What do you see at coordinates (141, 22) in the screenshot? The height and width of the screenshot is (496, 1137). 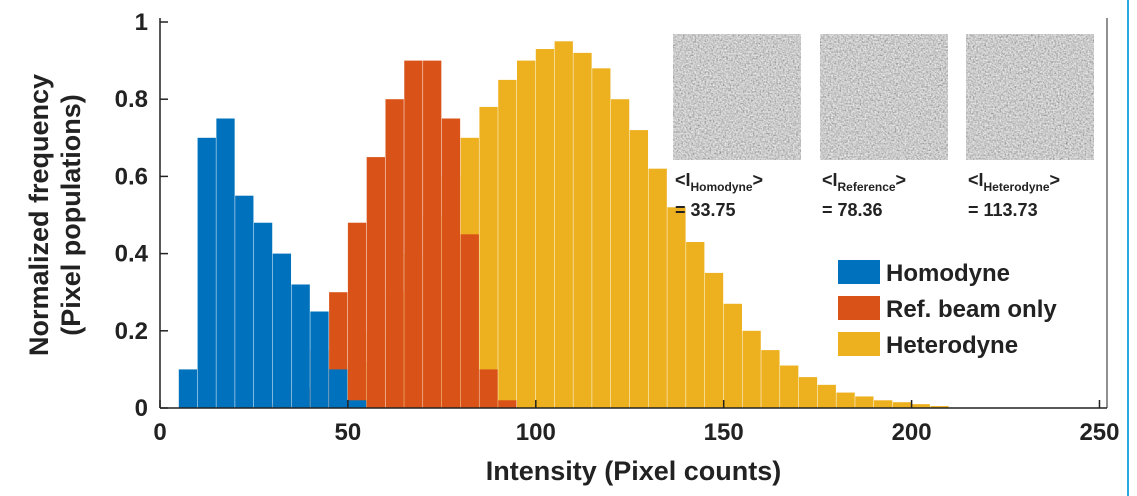 I see `y-tick-label: 1` at bounding box center [141, 22].